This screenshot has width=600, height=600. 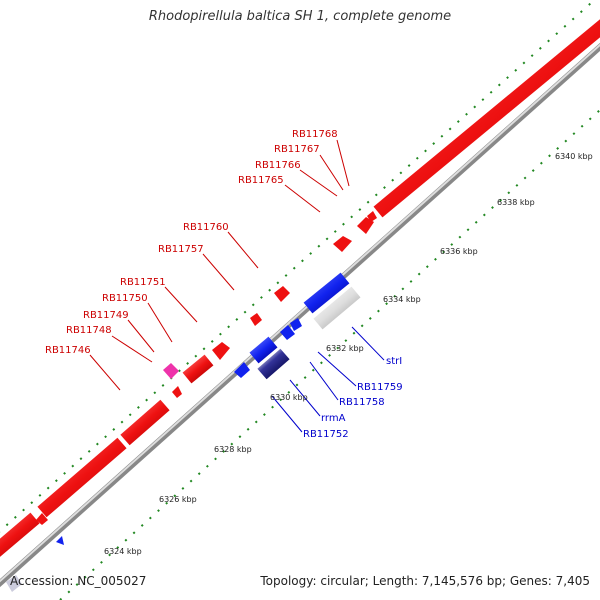 I want to click on gene-RB11760-arrow, so click(x=342, y=244).